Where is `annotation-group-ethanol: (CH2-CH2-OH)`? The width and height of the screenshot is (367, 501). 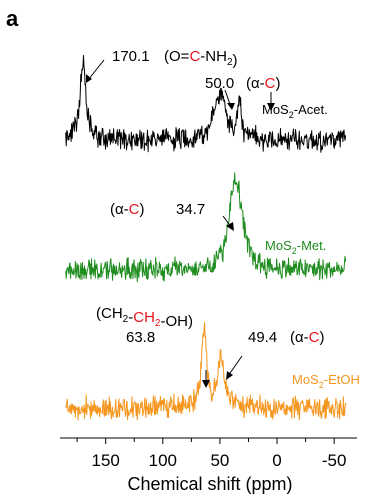
annotation-group-ethanol: (CH2-CH2-OH) is located at coordinates (144, 317).